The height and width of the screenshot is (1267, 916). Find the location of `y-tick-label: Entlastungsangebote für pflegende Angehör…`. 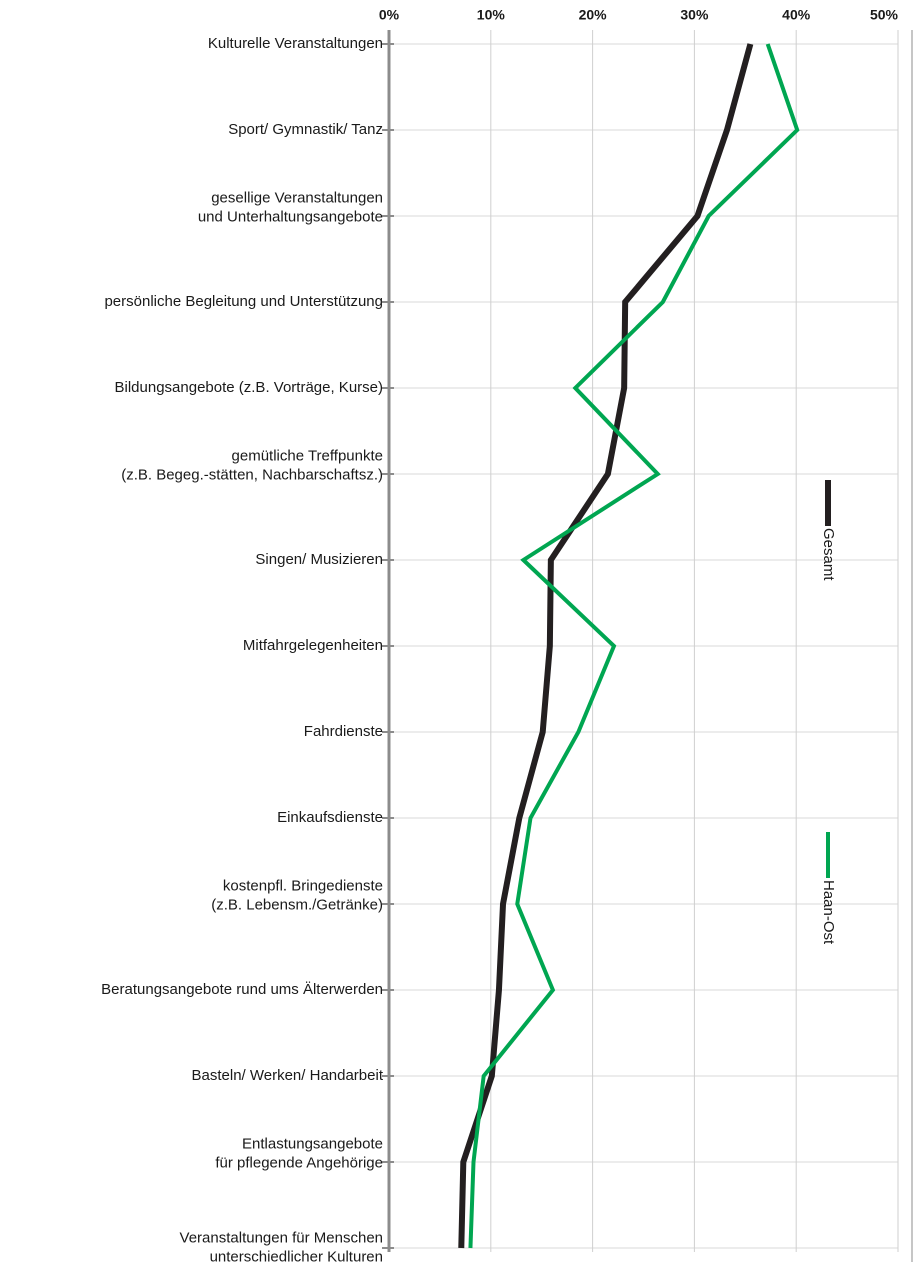

y-tick-label: Entlastungsangebote für pflegende Angehör… is located at coordinates (299, 1153).